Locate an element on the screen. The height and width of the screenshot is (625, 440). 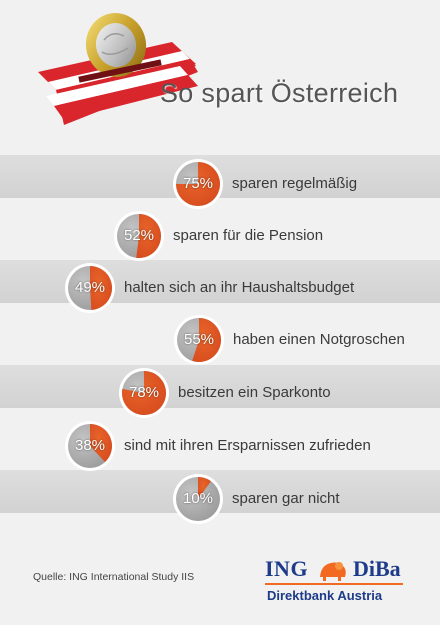
stat-row: 55% haben einen Notgroschen is located at coordinates (220, 340).